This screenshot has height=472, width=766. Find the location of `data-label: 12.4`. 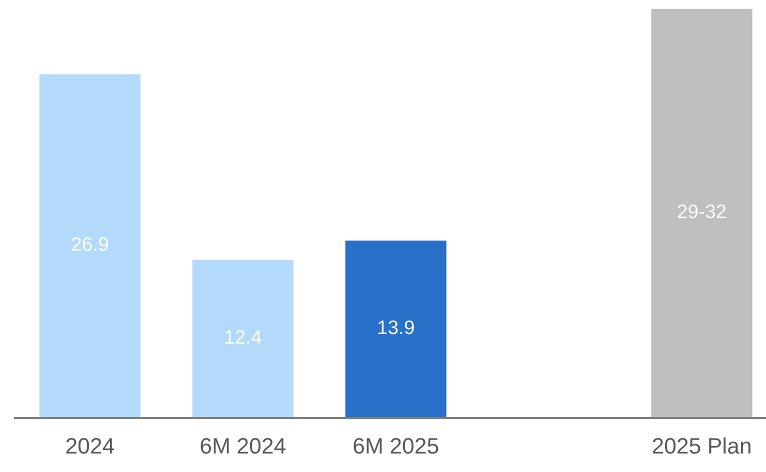

data-label: 12.4 is located at coordinates (243, 337).